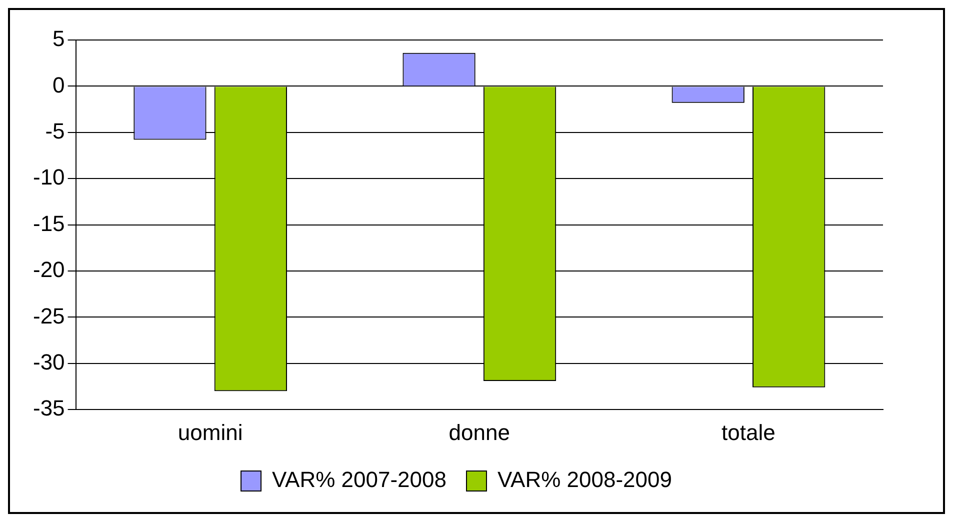 The image size is (955, 524). Describe the element at coordinates (49, 361) in the screenshot. I see `y-tick-label: -30` at that location.